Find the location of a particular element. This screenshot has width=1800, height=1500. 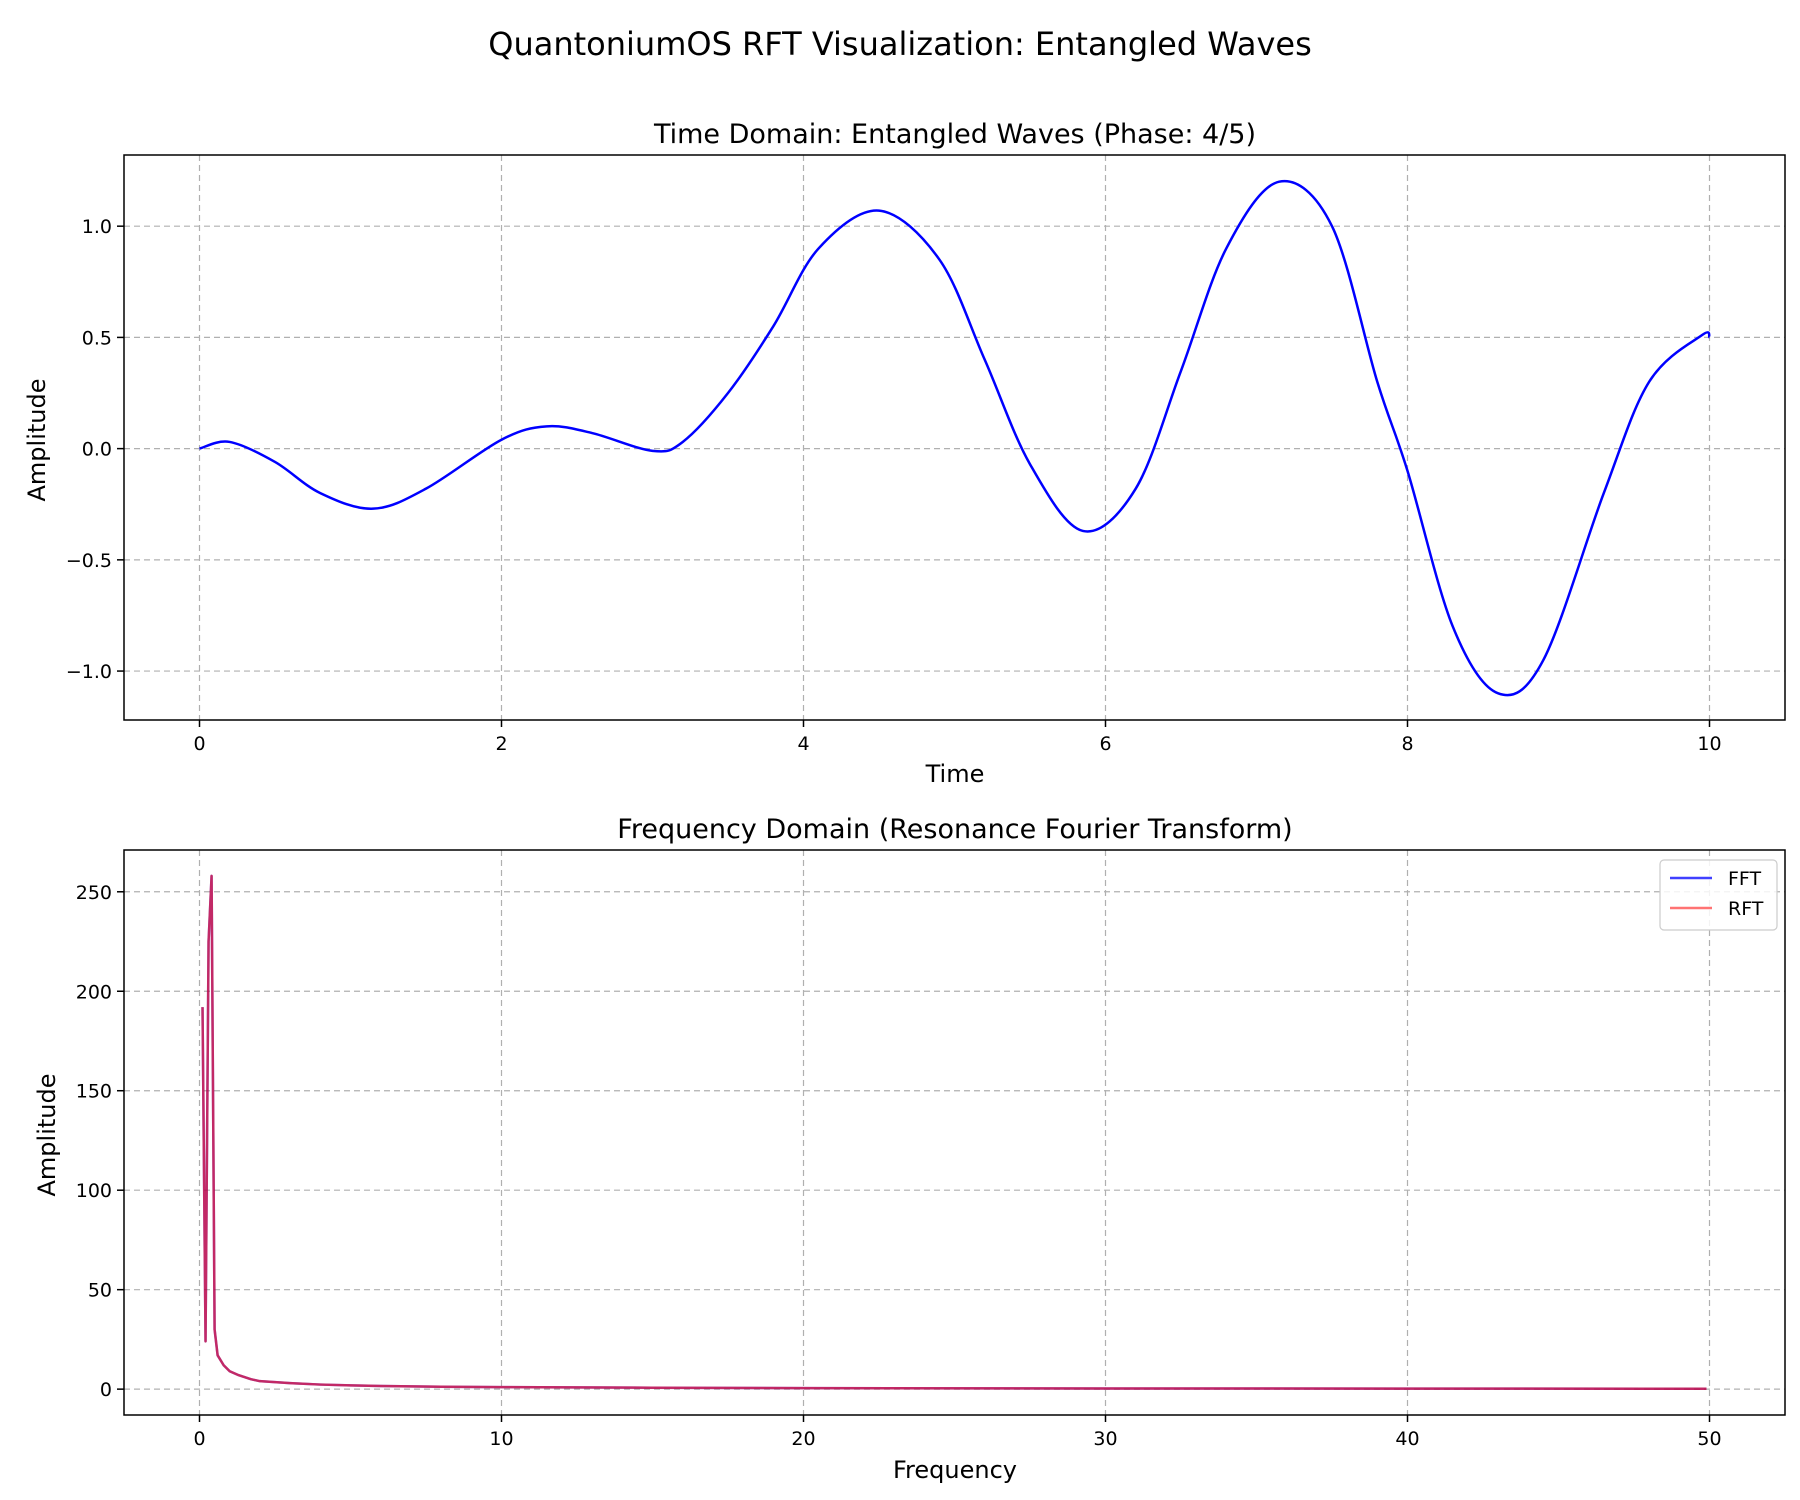

y-tick-label: 0 is located at coordinates (106, 1390).